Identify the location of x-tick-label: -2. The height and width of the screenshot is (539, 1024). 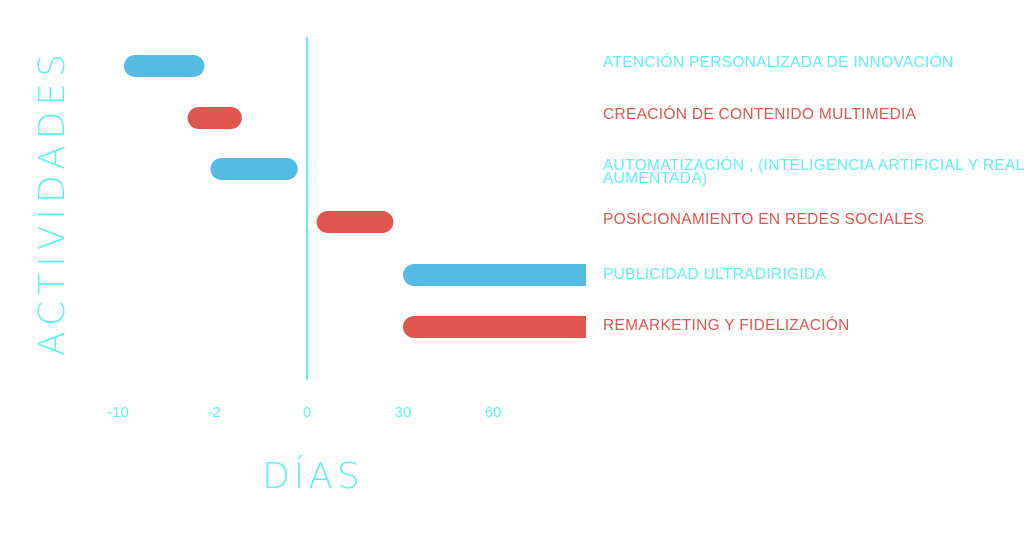
(213, 412).